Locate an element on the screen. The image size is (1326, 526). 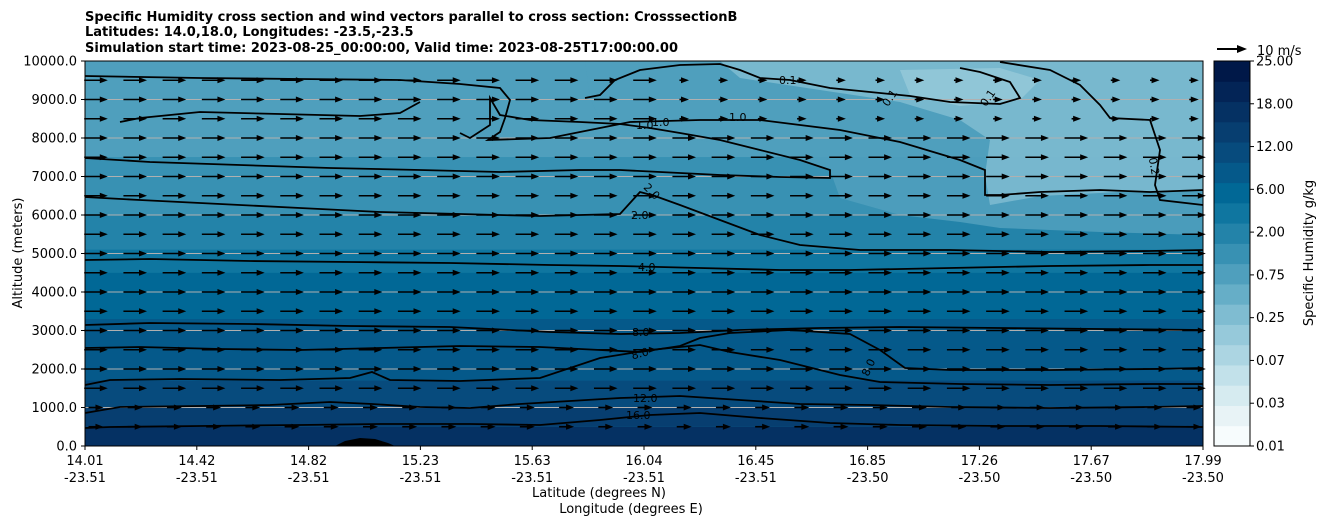
colorbar-label: Specific Humidity g/kg is located at coordinates (1309, 253).